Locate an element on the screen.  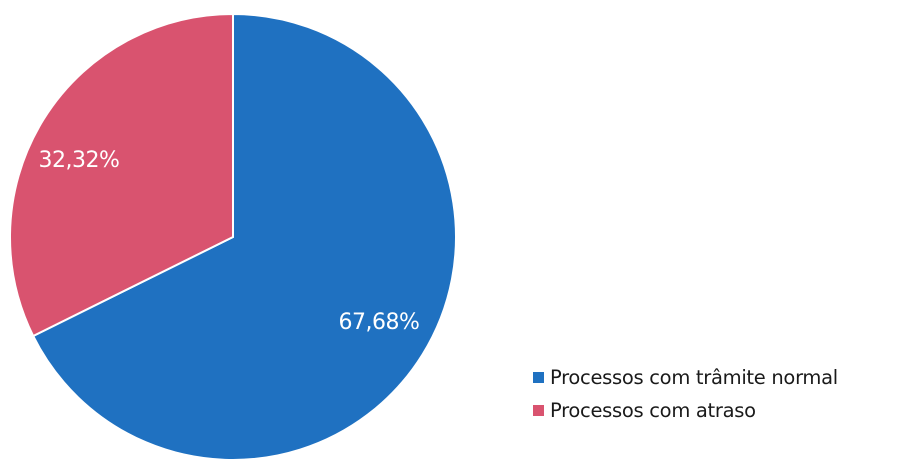
legend-item-normal: Processos com trâmite normal is located at coordinates (685, 377).